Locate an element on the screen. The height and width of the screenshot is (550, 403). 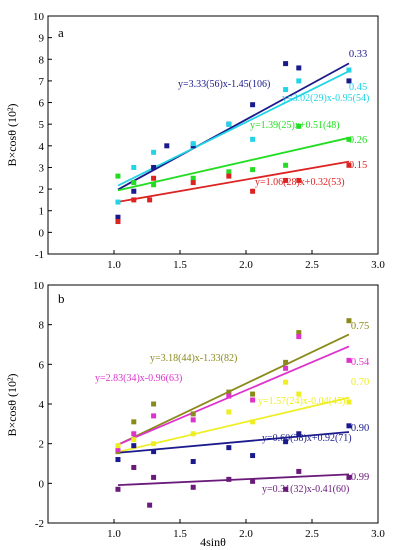
panel-a-y-tick-label: 2 is located at coordinates (42, 190).